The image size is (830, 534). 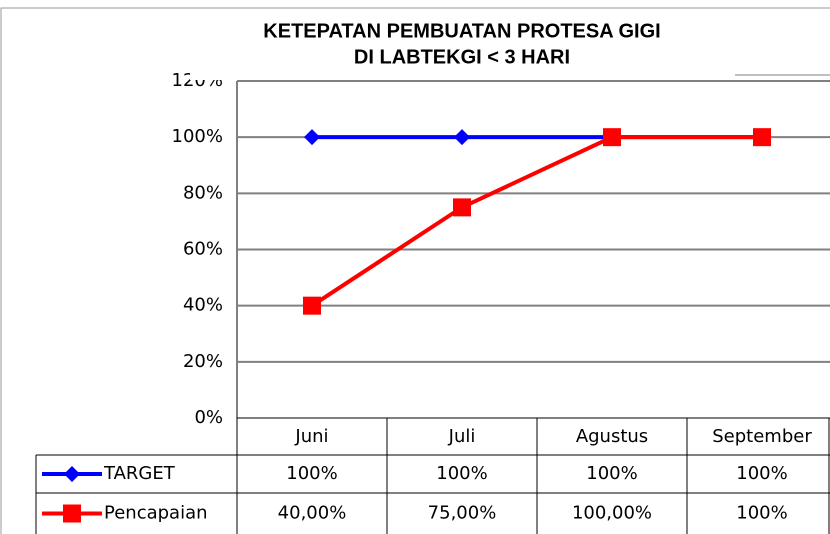 I want to click on x-tick-label: Agustus, so click(x=612, y=436).